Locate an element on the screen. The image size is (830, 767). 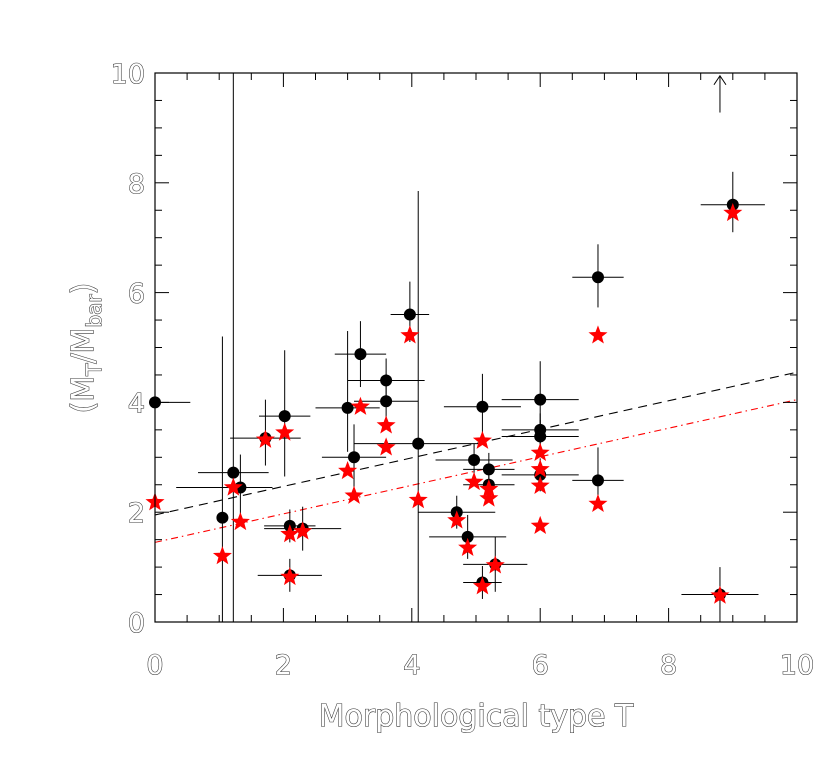
arrow-head is located at coordinates (720, 80).